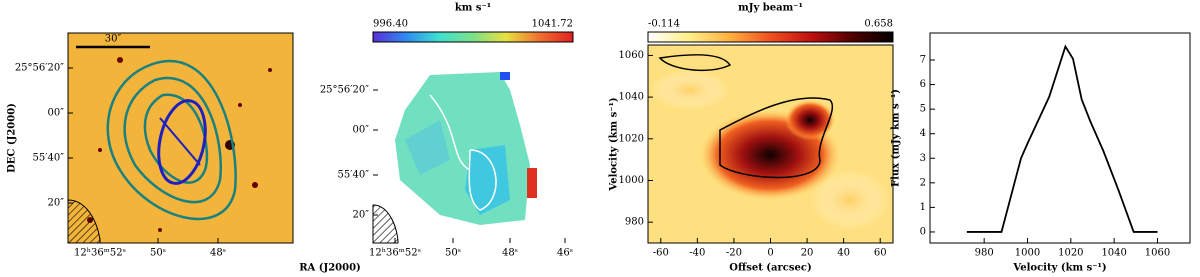  What do you see at coordinates (923, 84) in the screenshot?
I see `y-tick-label: 6` at bounding box center [923, 84].